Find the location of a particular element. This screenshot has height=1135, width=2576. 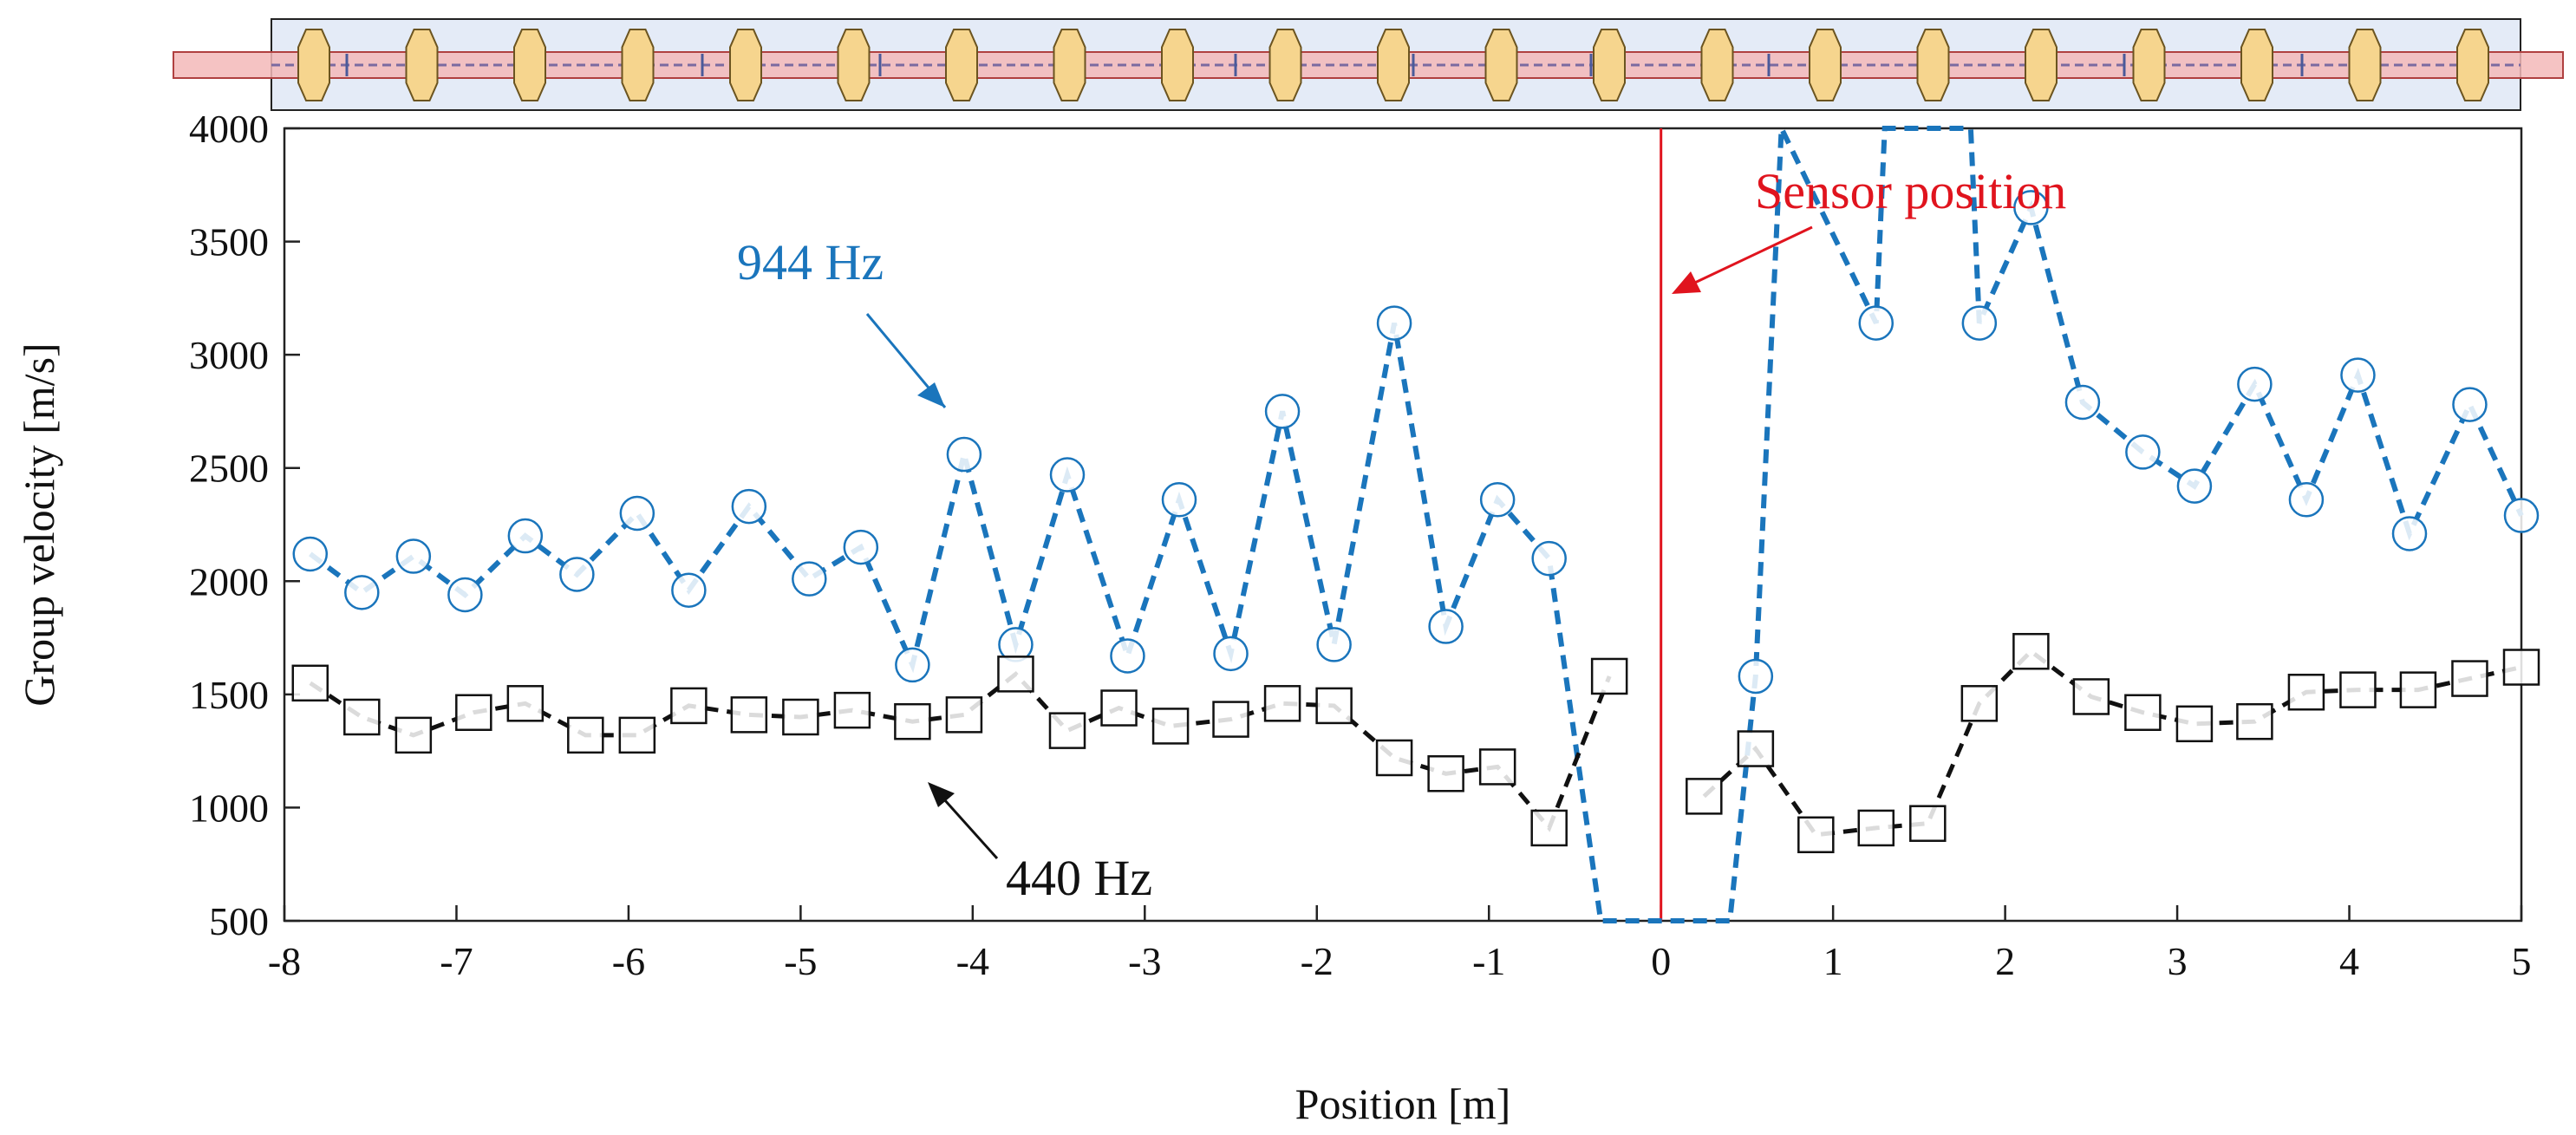

pipe-schematic is located at coordinates (1369, 64).